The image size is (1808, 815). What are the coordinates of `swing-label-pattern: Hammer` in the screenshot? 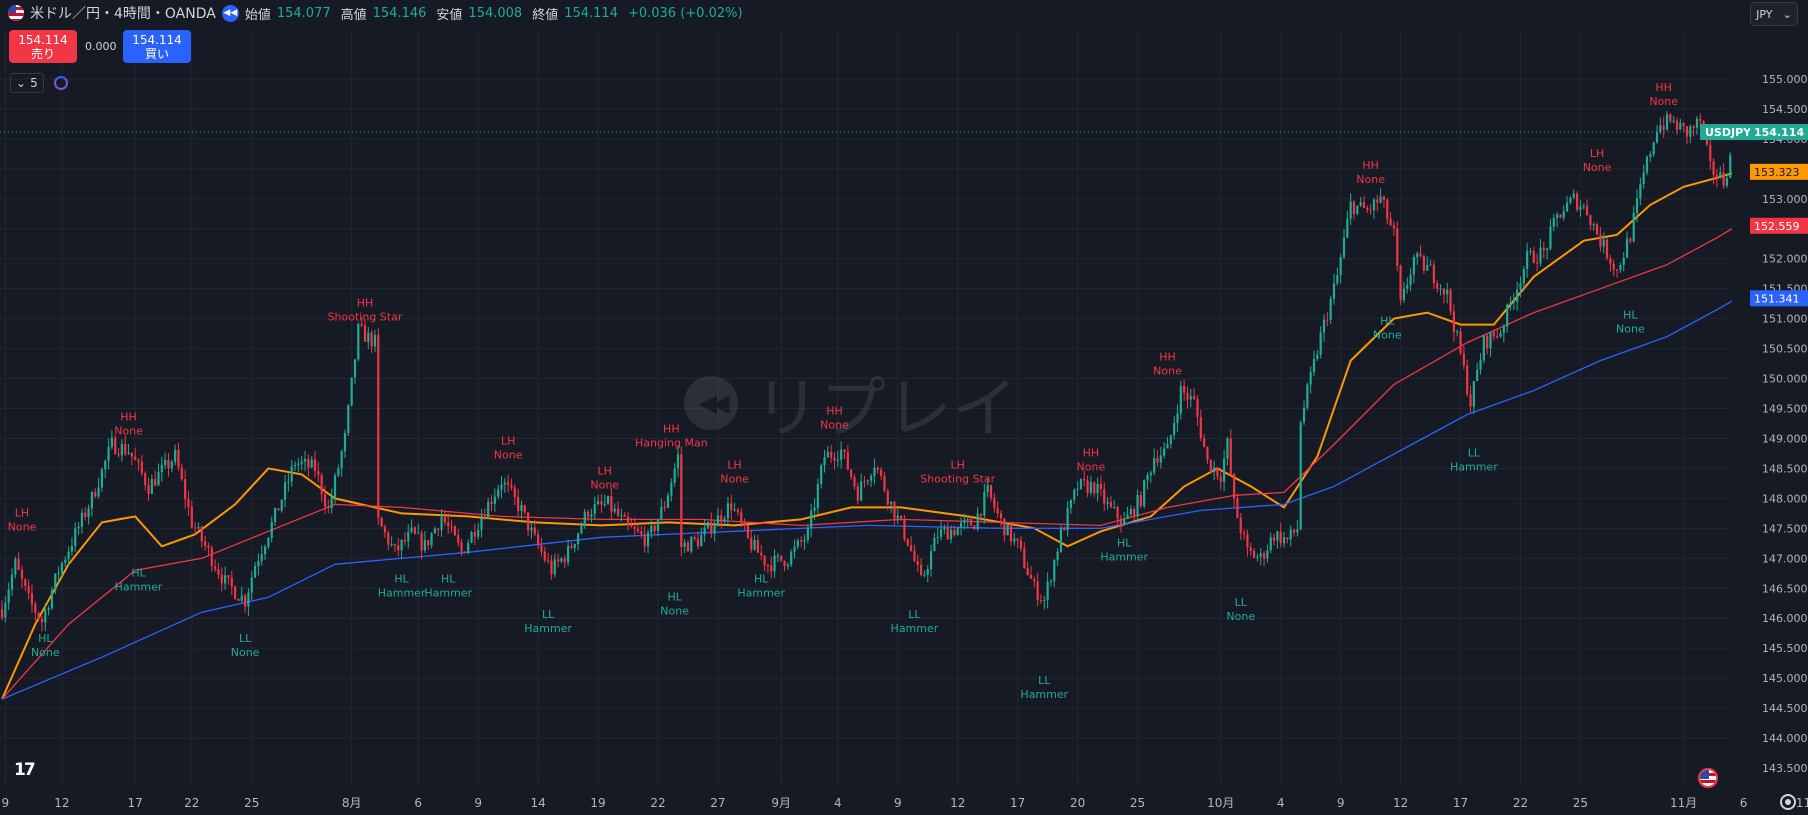 It's located at (548, 628).